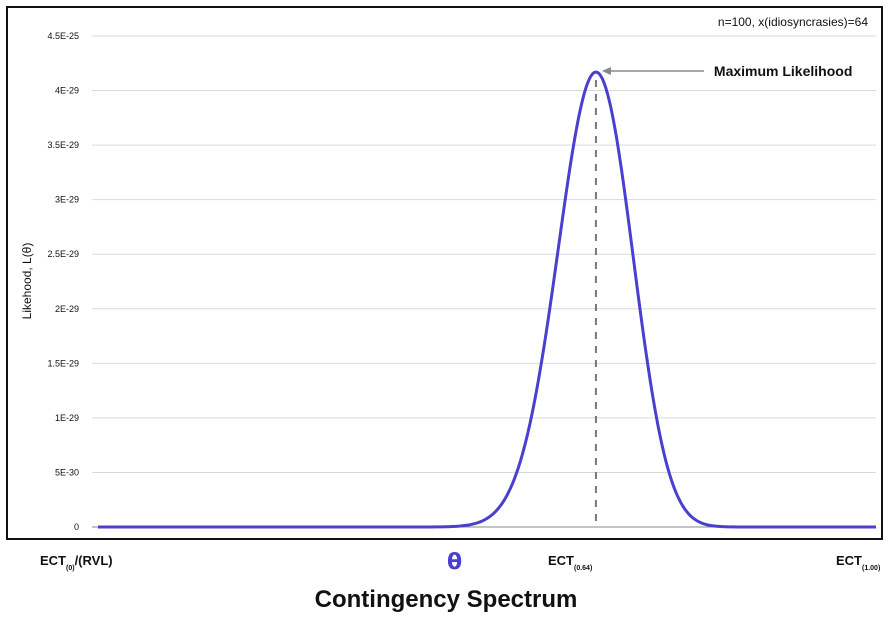 This screenshot has height=617, width=892. What do you see at coordinates (67, 91) in the screenshot?
I see `y-tick-label: 4E-29` at bounding box center [67, 91].